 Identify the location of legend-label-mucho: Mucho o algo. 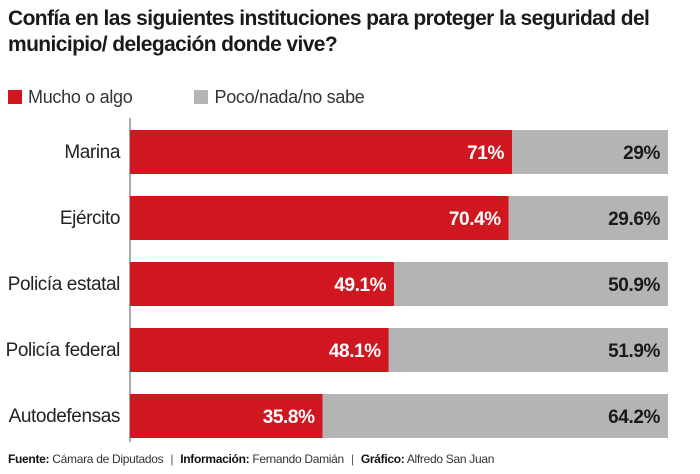
(80, 96).